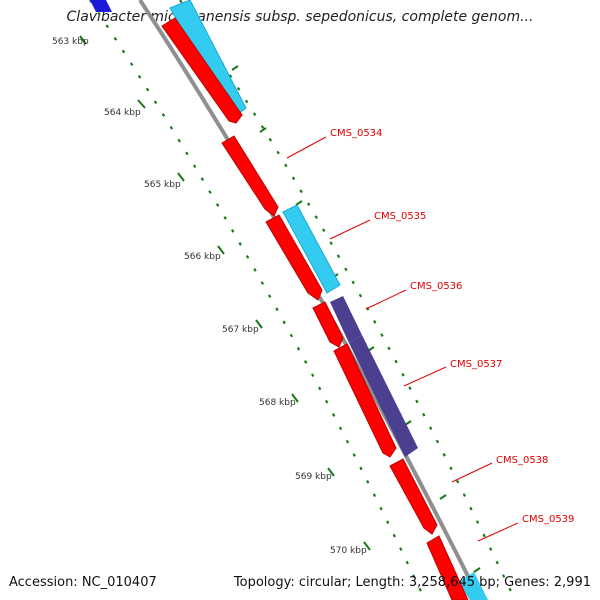 The height and width of the screenshot is (600, 600). I want to click on gene-cyan-bottom, so click(473, 586).